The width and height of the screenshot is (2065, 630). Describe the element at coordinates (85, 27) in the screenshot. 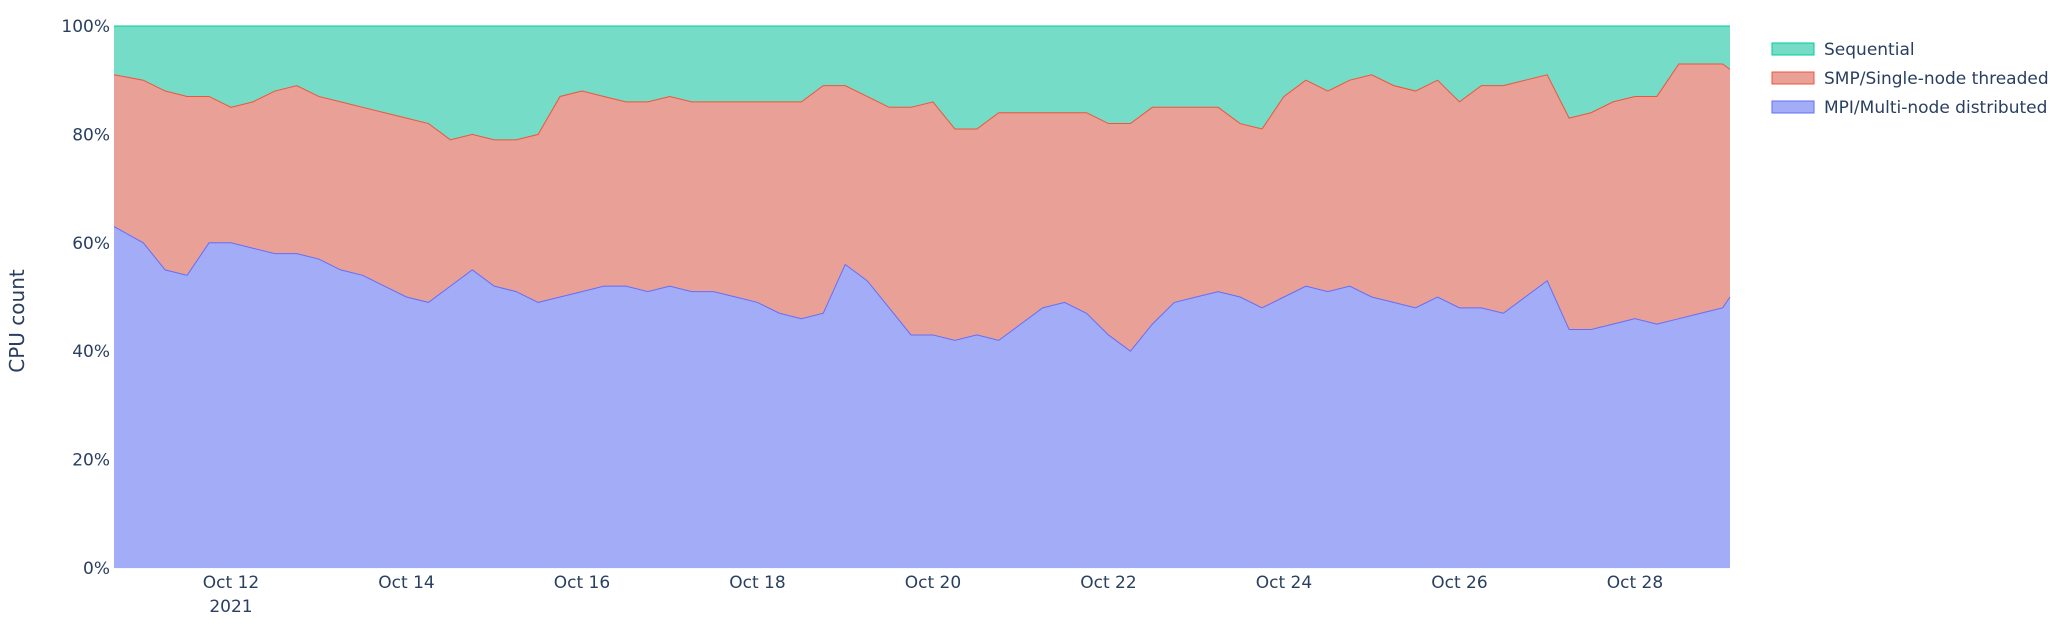

I see `y-tick-label: 100%` at that location.